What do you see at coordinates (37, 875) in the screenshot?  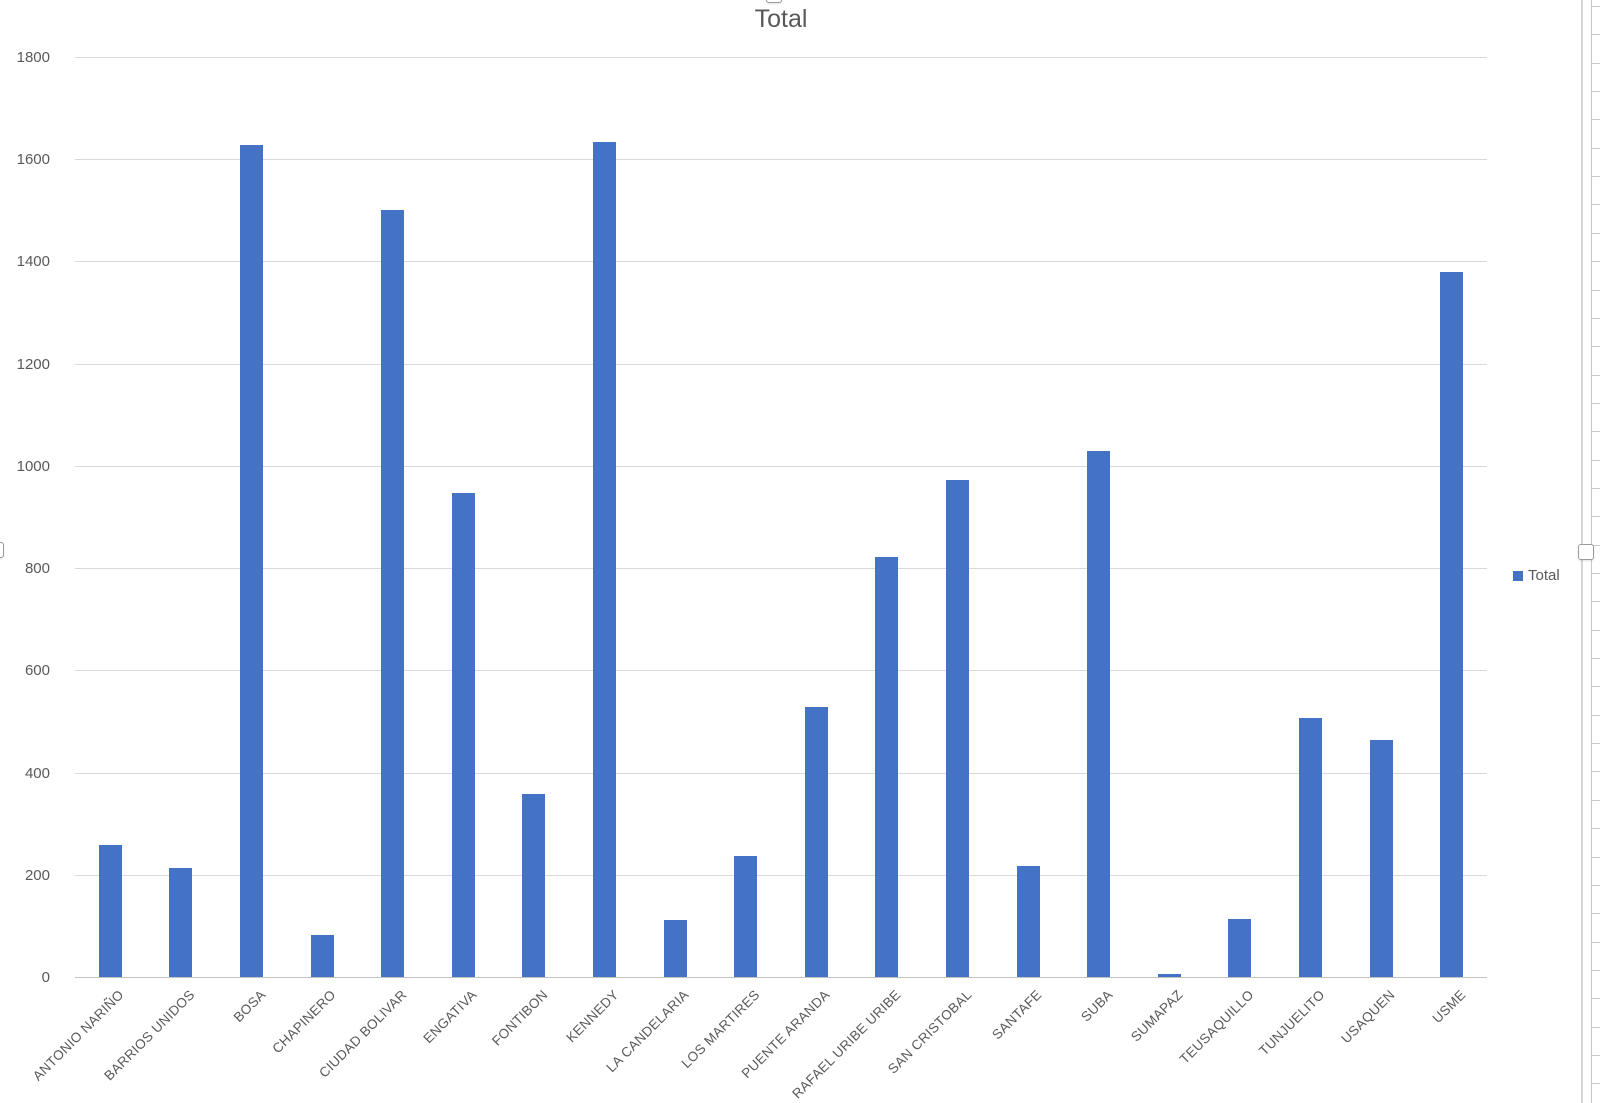 I see `y-axis-label: 200` at bounding box center [37, 875].